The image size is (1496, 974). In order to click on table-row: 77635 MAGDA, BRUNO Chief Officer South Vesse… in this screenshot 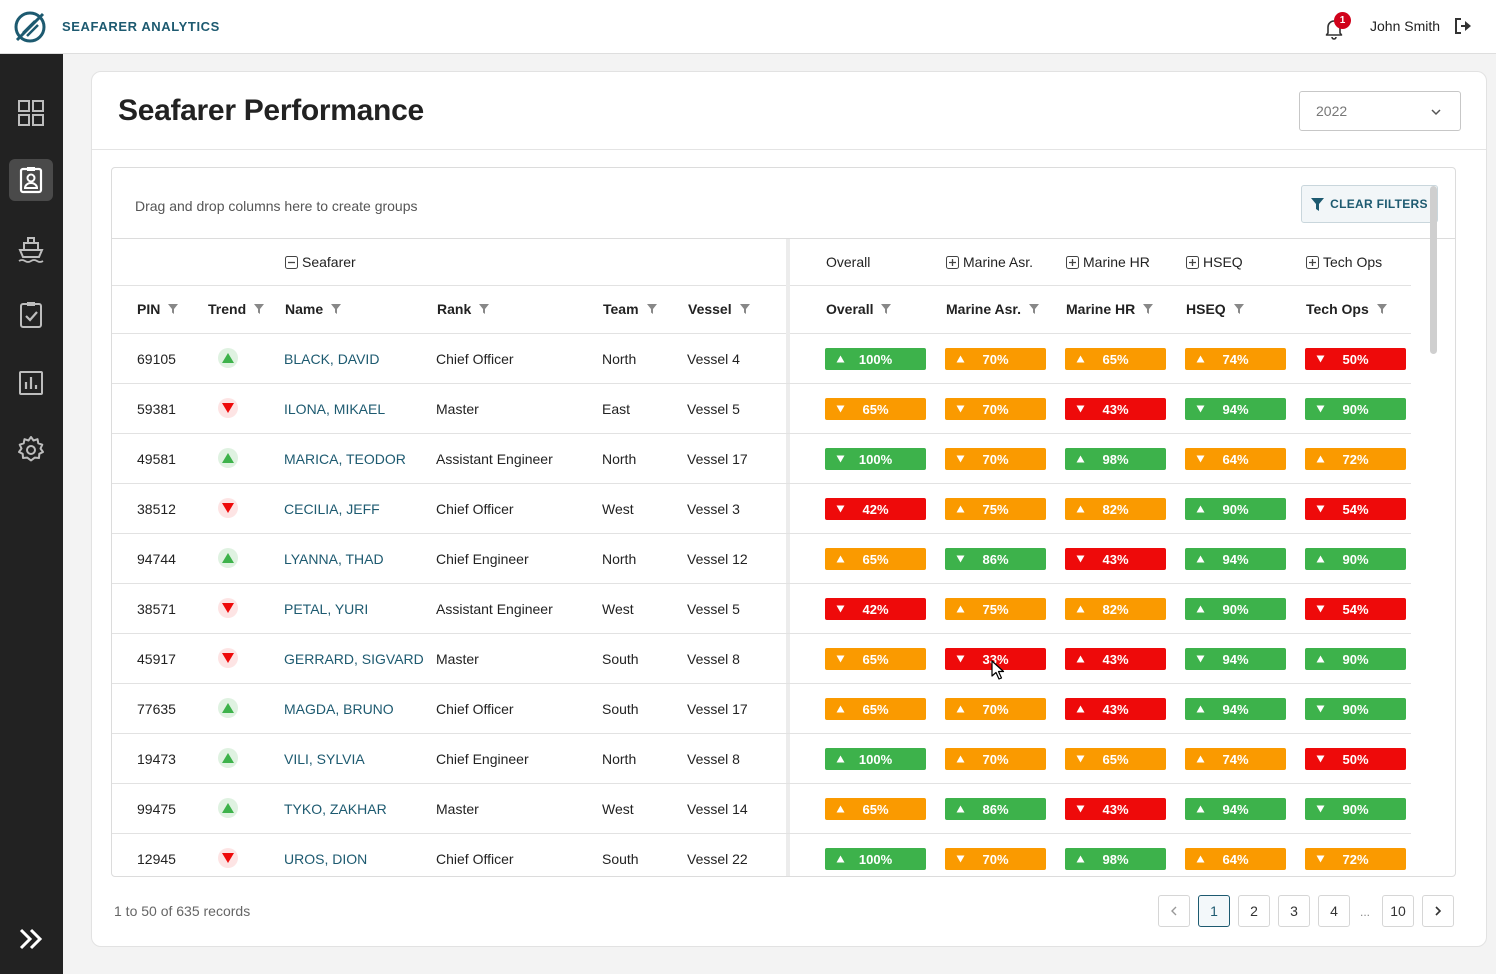, I will do `click(761, 709)`.